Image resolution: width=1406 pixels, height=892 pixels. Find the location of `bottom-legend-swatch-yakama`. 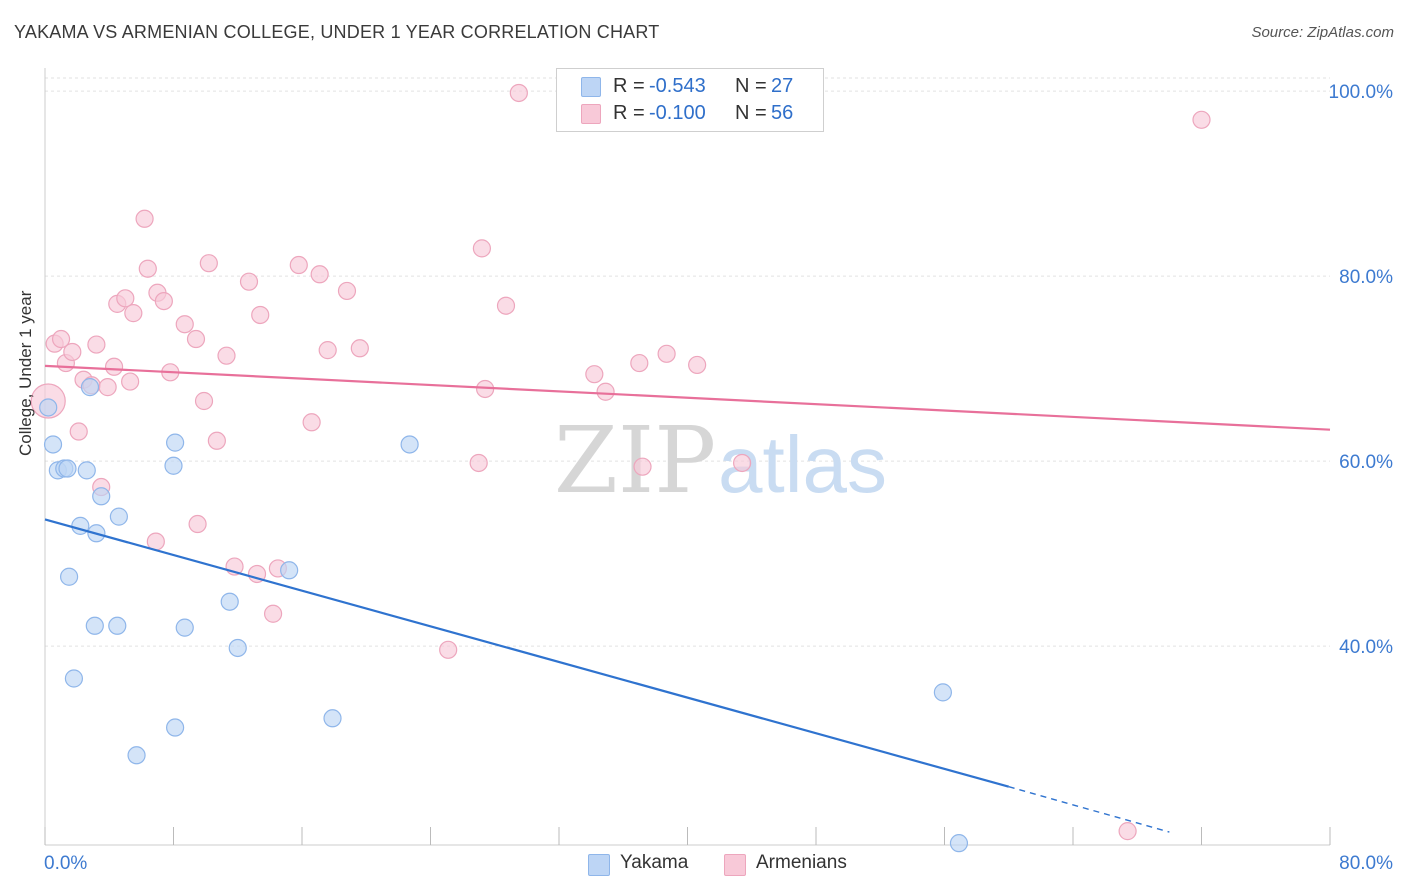

bottom-legend-swatch-yakama is located at coordinates (599, 865).